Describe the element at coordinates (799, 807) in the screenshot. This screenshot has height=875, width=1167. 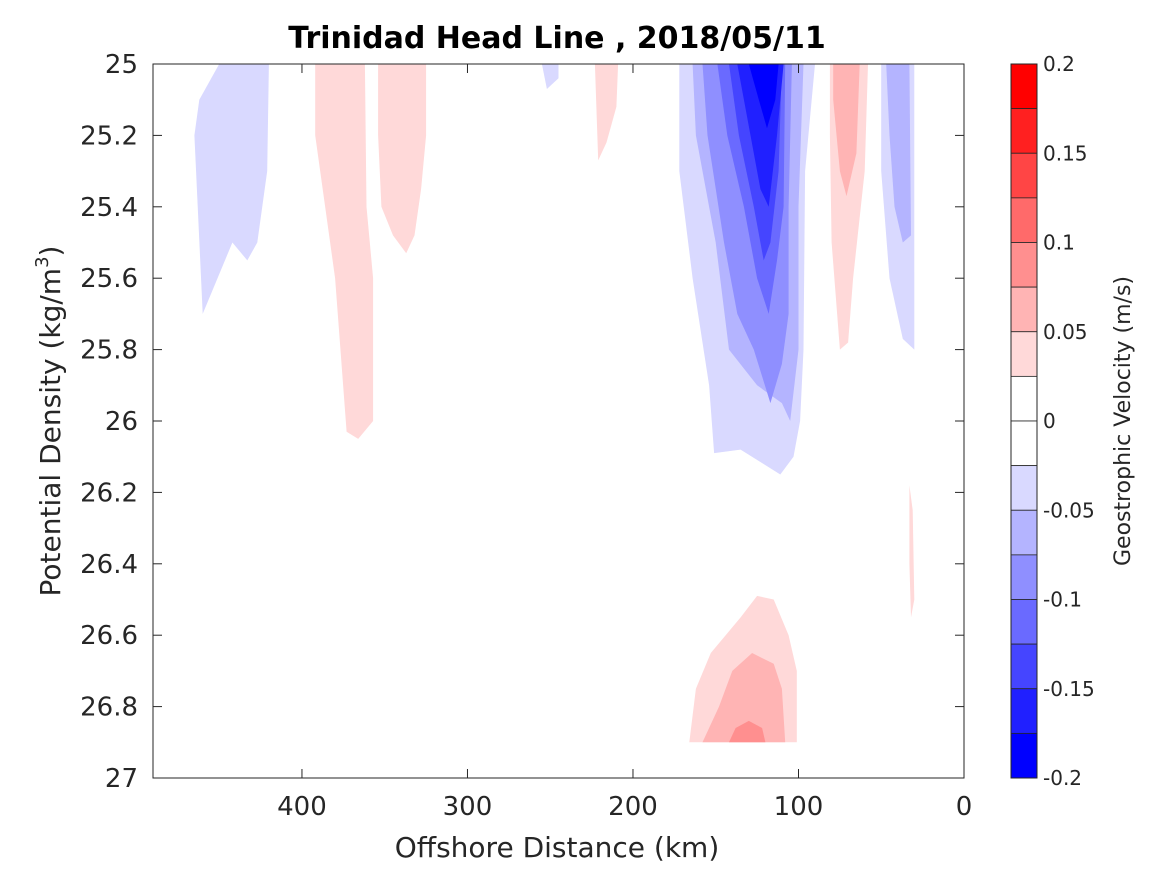
I see `x-tick-label: 100` at that location.